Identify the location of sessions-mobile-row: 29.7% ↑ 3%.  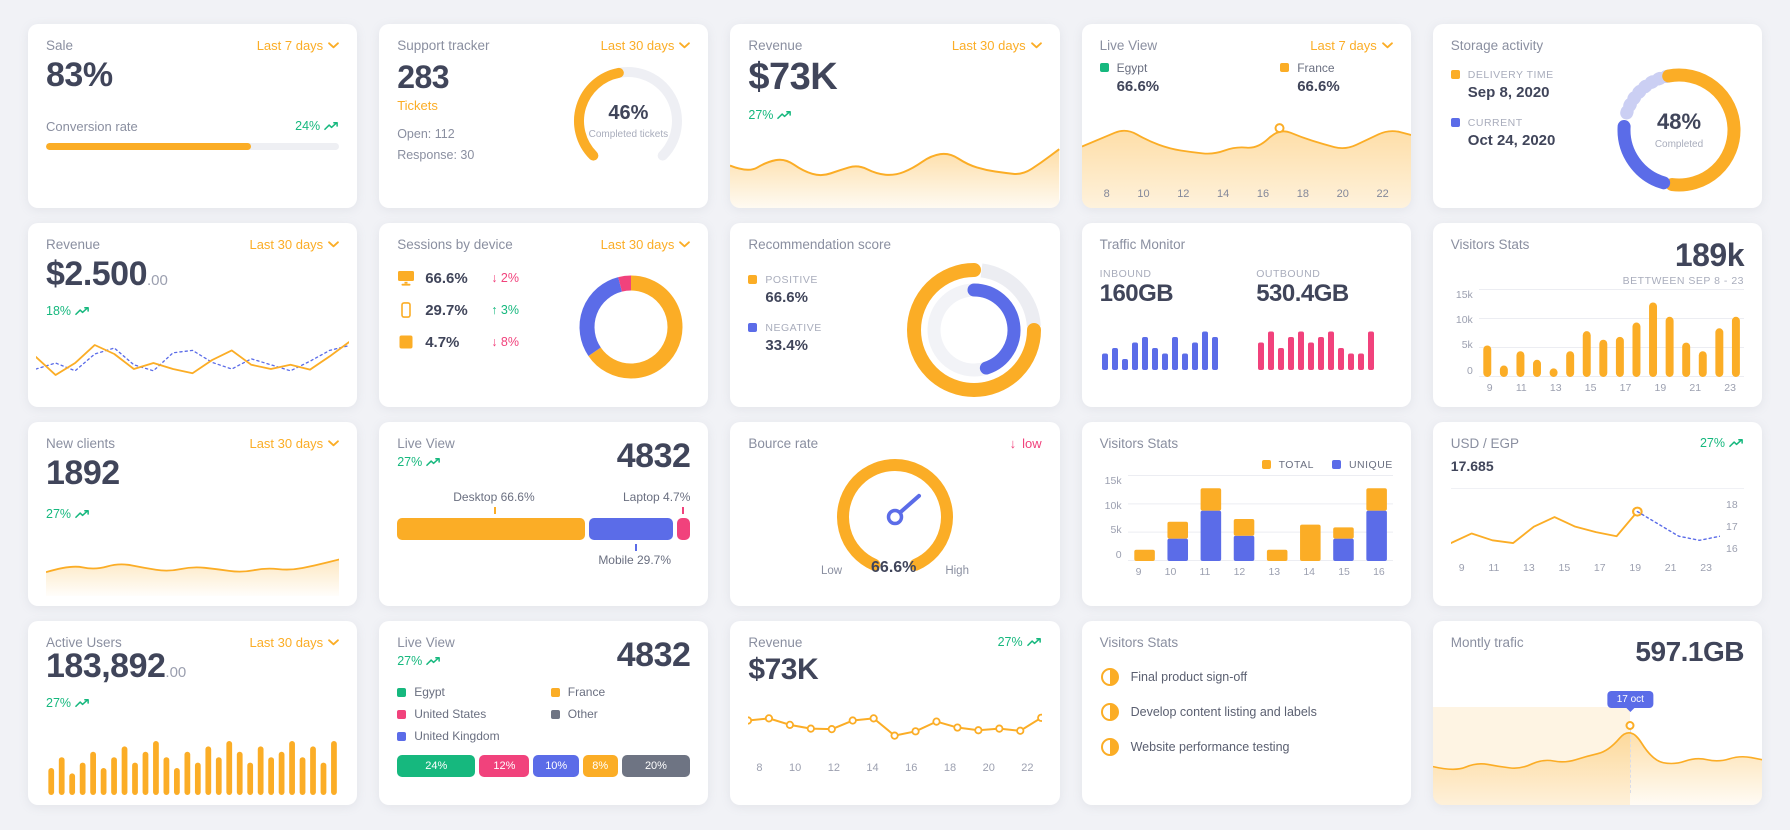
(458, 310).